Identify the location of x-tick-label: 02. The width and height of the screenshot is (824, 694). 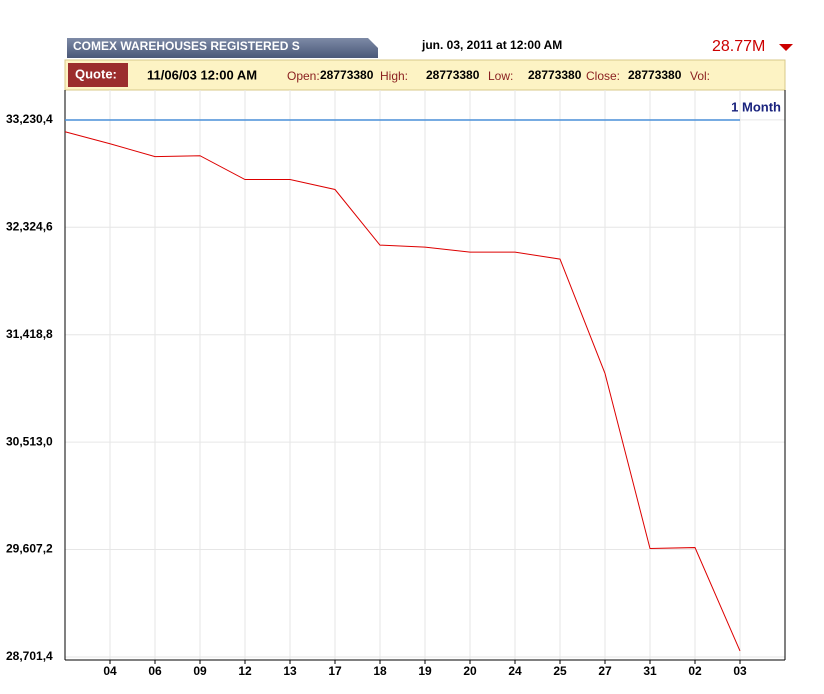
(695, 671).